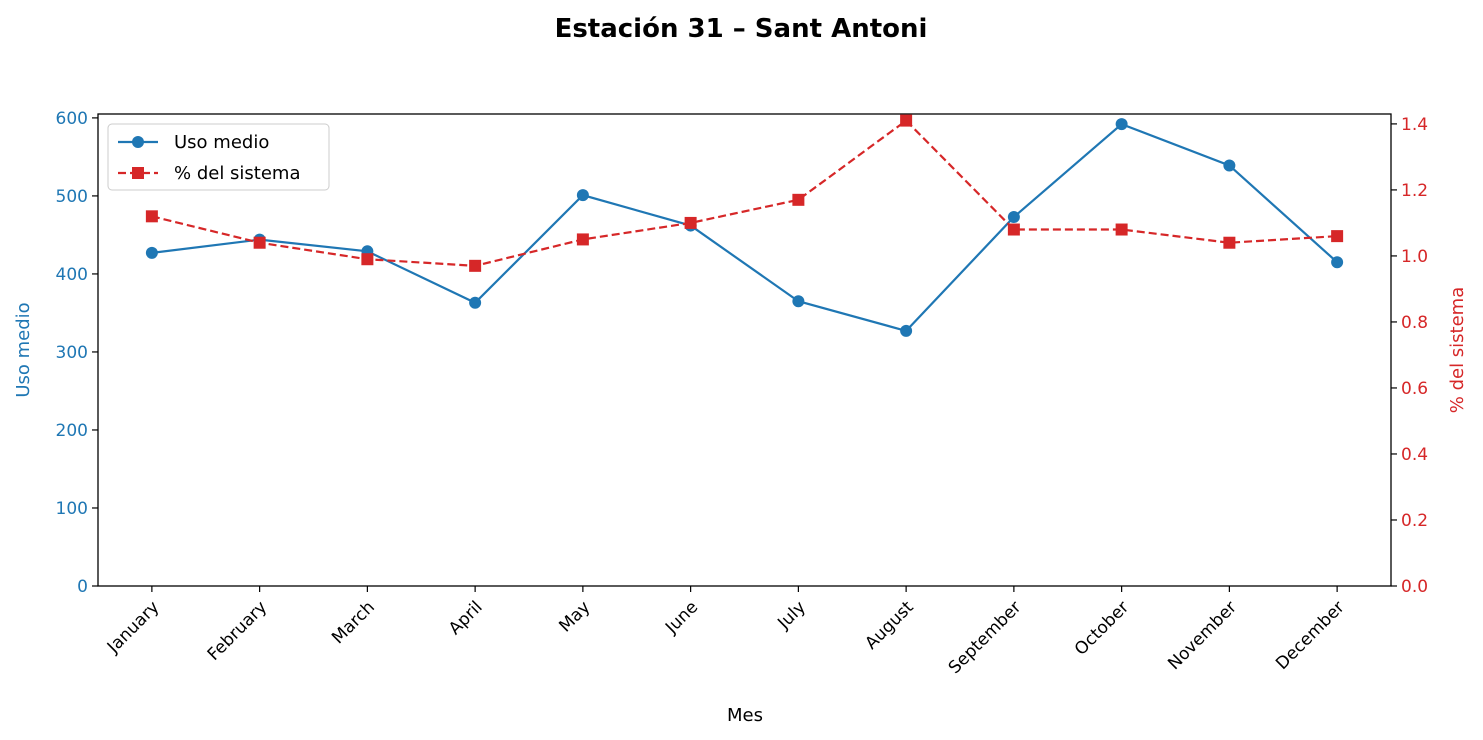 This screenshot has width=1483, height=740. What do you see at coordinates (1414, 191) in the screenshot?
I see `right-y-tick-label: 1.2` at bounding box center [1414, 191].